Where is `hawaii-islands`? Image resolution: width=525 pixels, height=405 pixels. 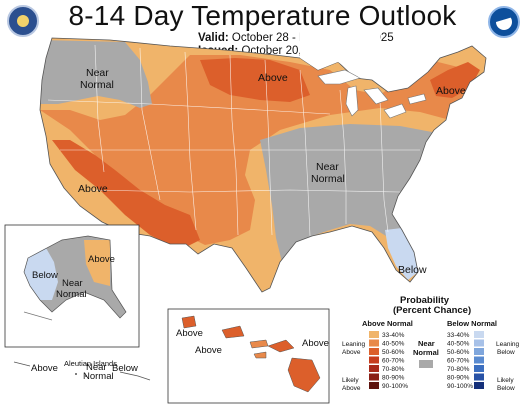
hawaii-islands is located at coordinates (251, 354).